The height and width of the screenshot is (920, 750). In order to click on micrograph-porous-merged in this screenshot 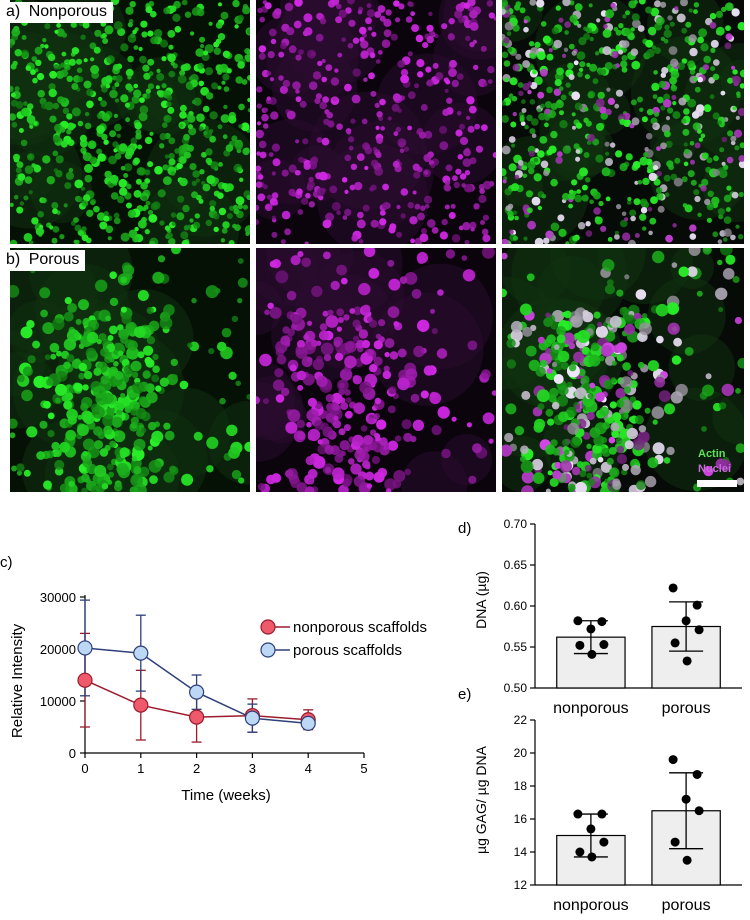, I will do `click(623, 370)`.